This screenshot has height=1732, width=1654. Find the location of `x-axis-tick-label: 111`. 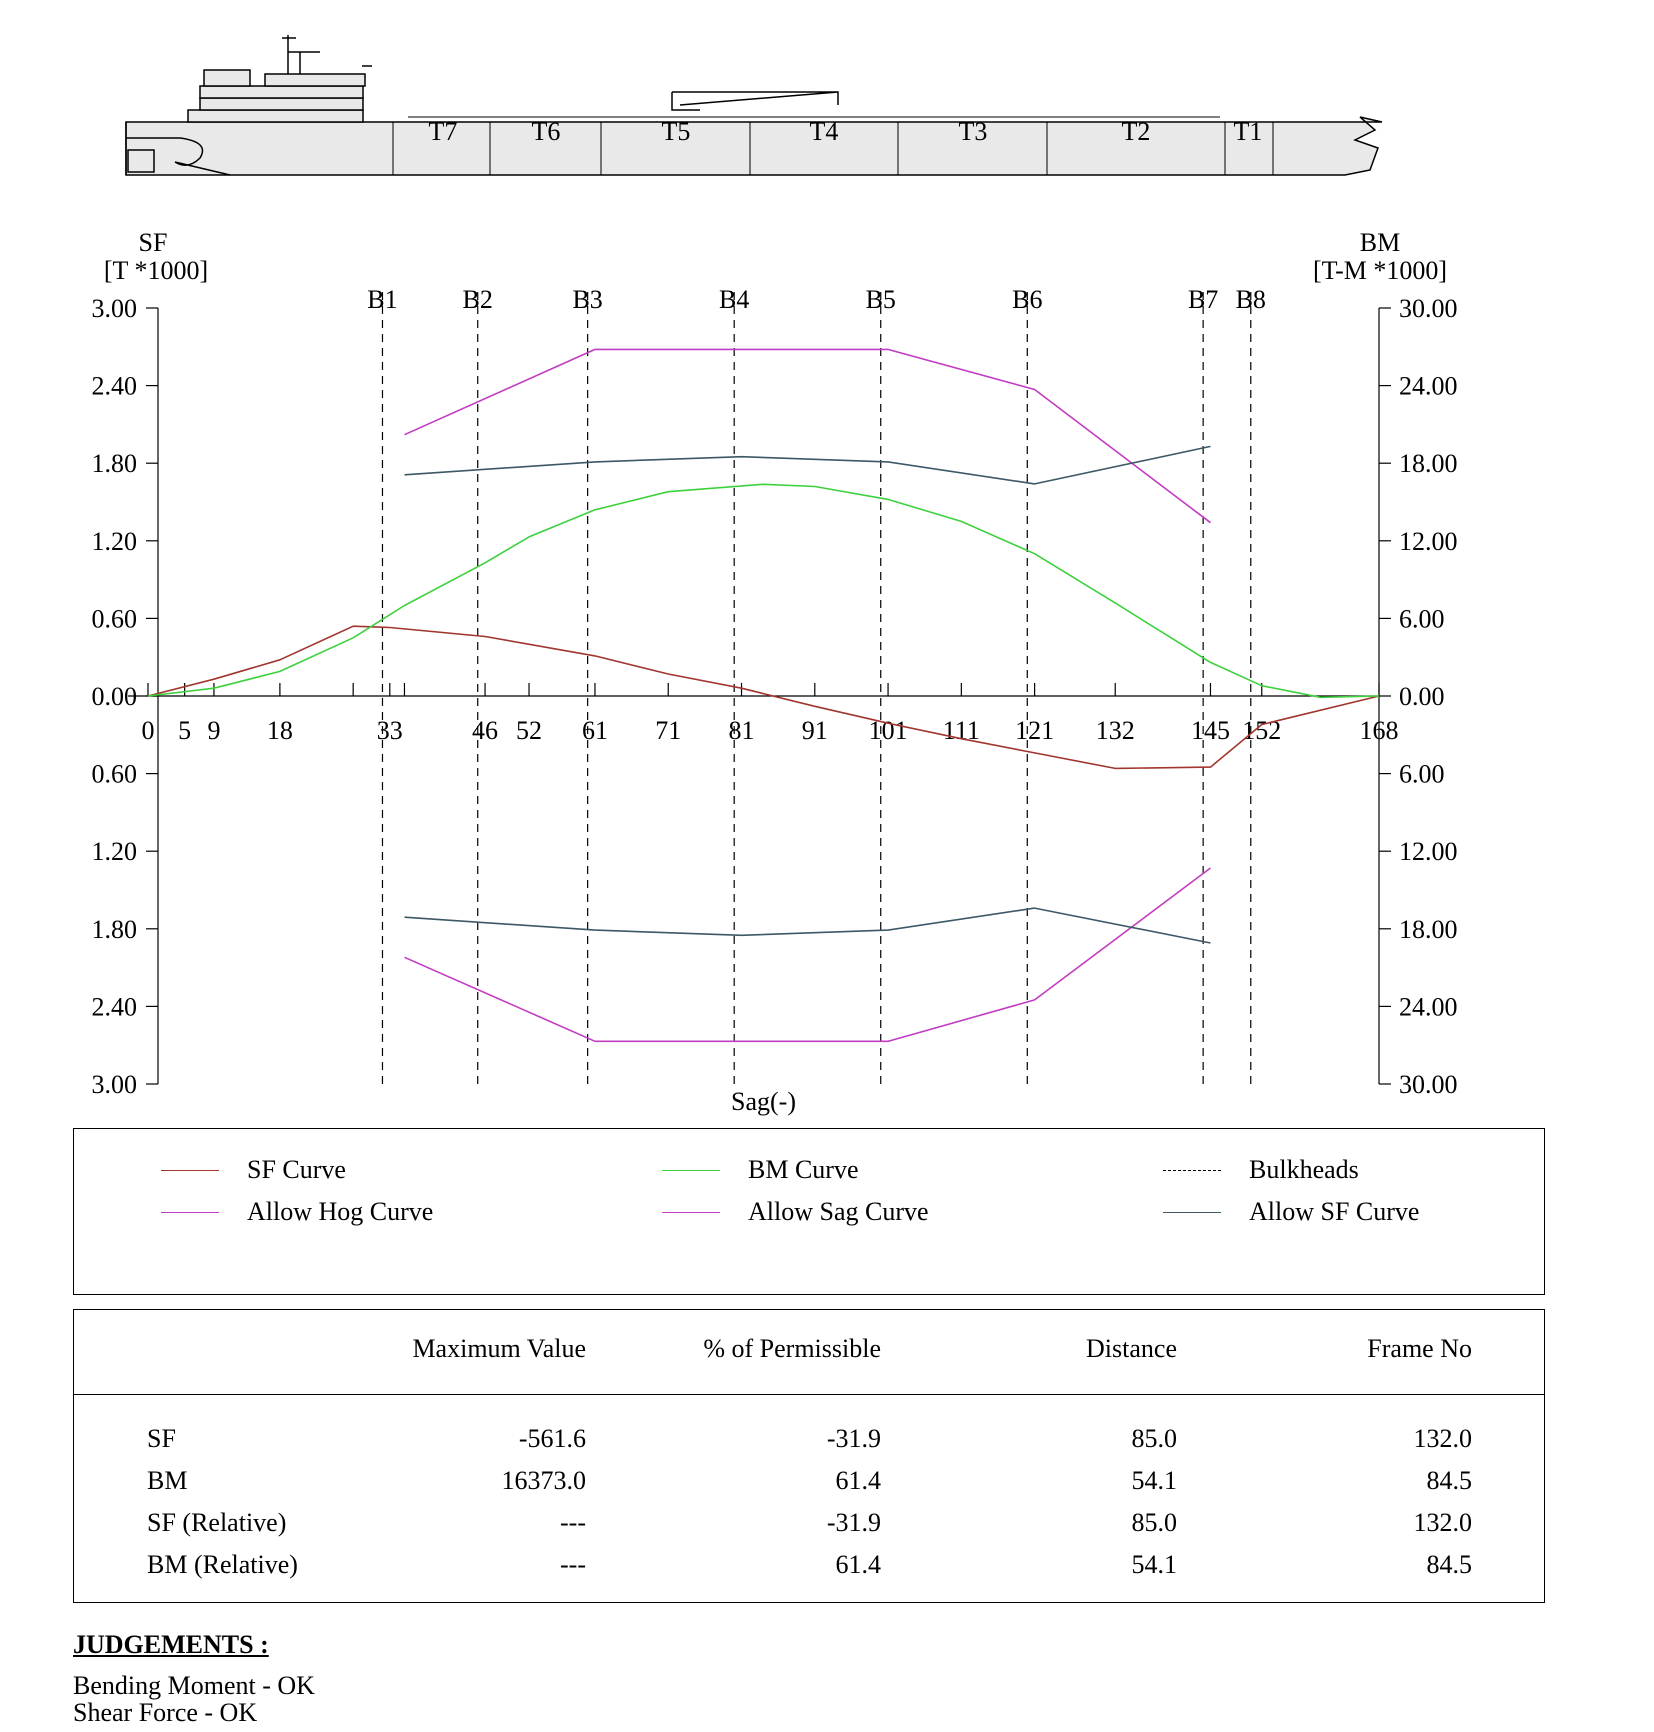

x-axis-tick-label: 111 is located at coordinates (961, 730).